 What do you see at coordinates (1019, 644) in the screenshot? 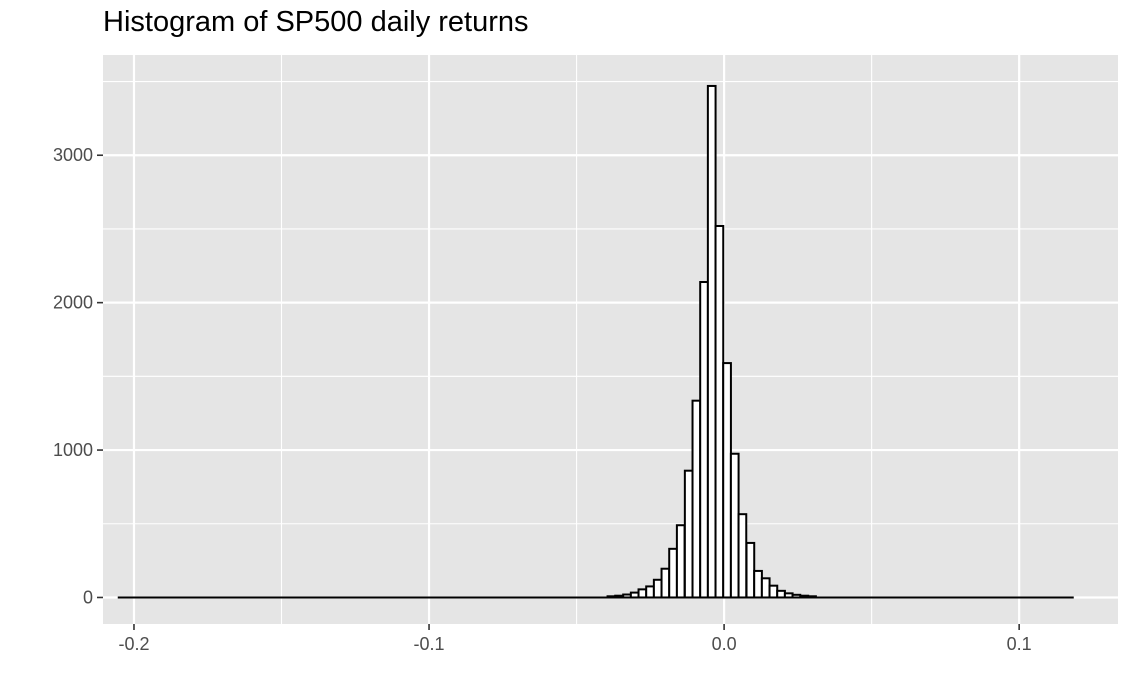
I see `x-tick-label: 0.1` at bounding box center [1019, 644].